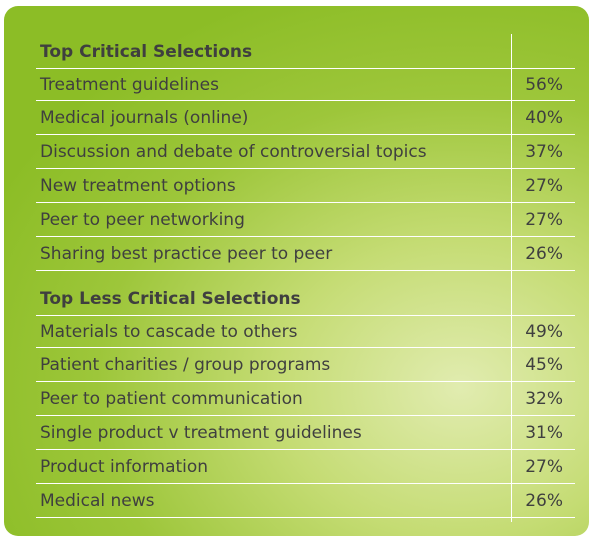  I want to click on table-row: Treatment guidelines 56%, so click(305, 84).